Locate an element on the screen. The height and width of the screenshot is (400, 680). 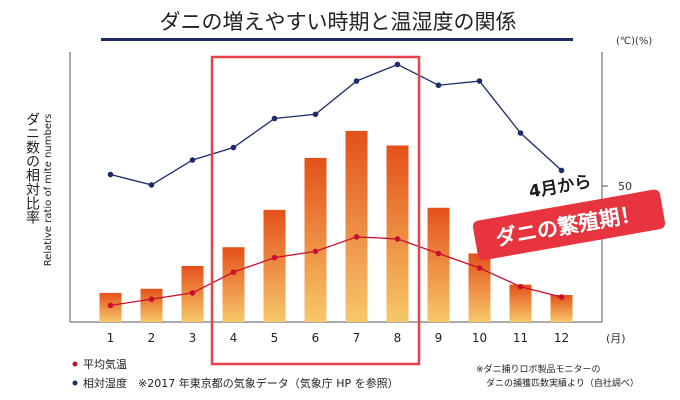
breeding-callout: 4月から ダニの繁殖期！ is located at coordinates (569, 216).